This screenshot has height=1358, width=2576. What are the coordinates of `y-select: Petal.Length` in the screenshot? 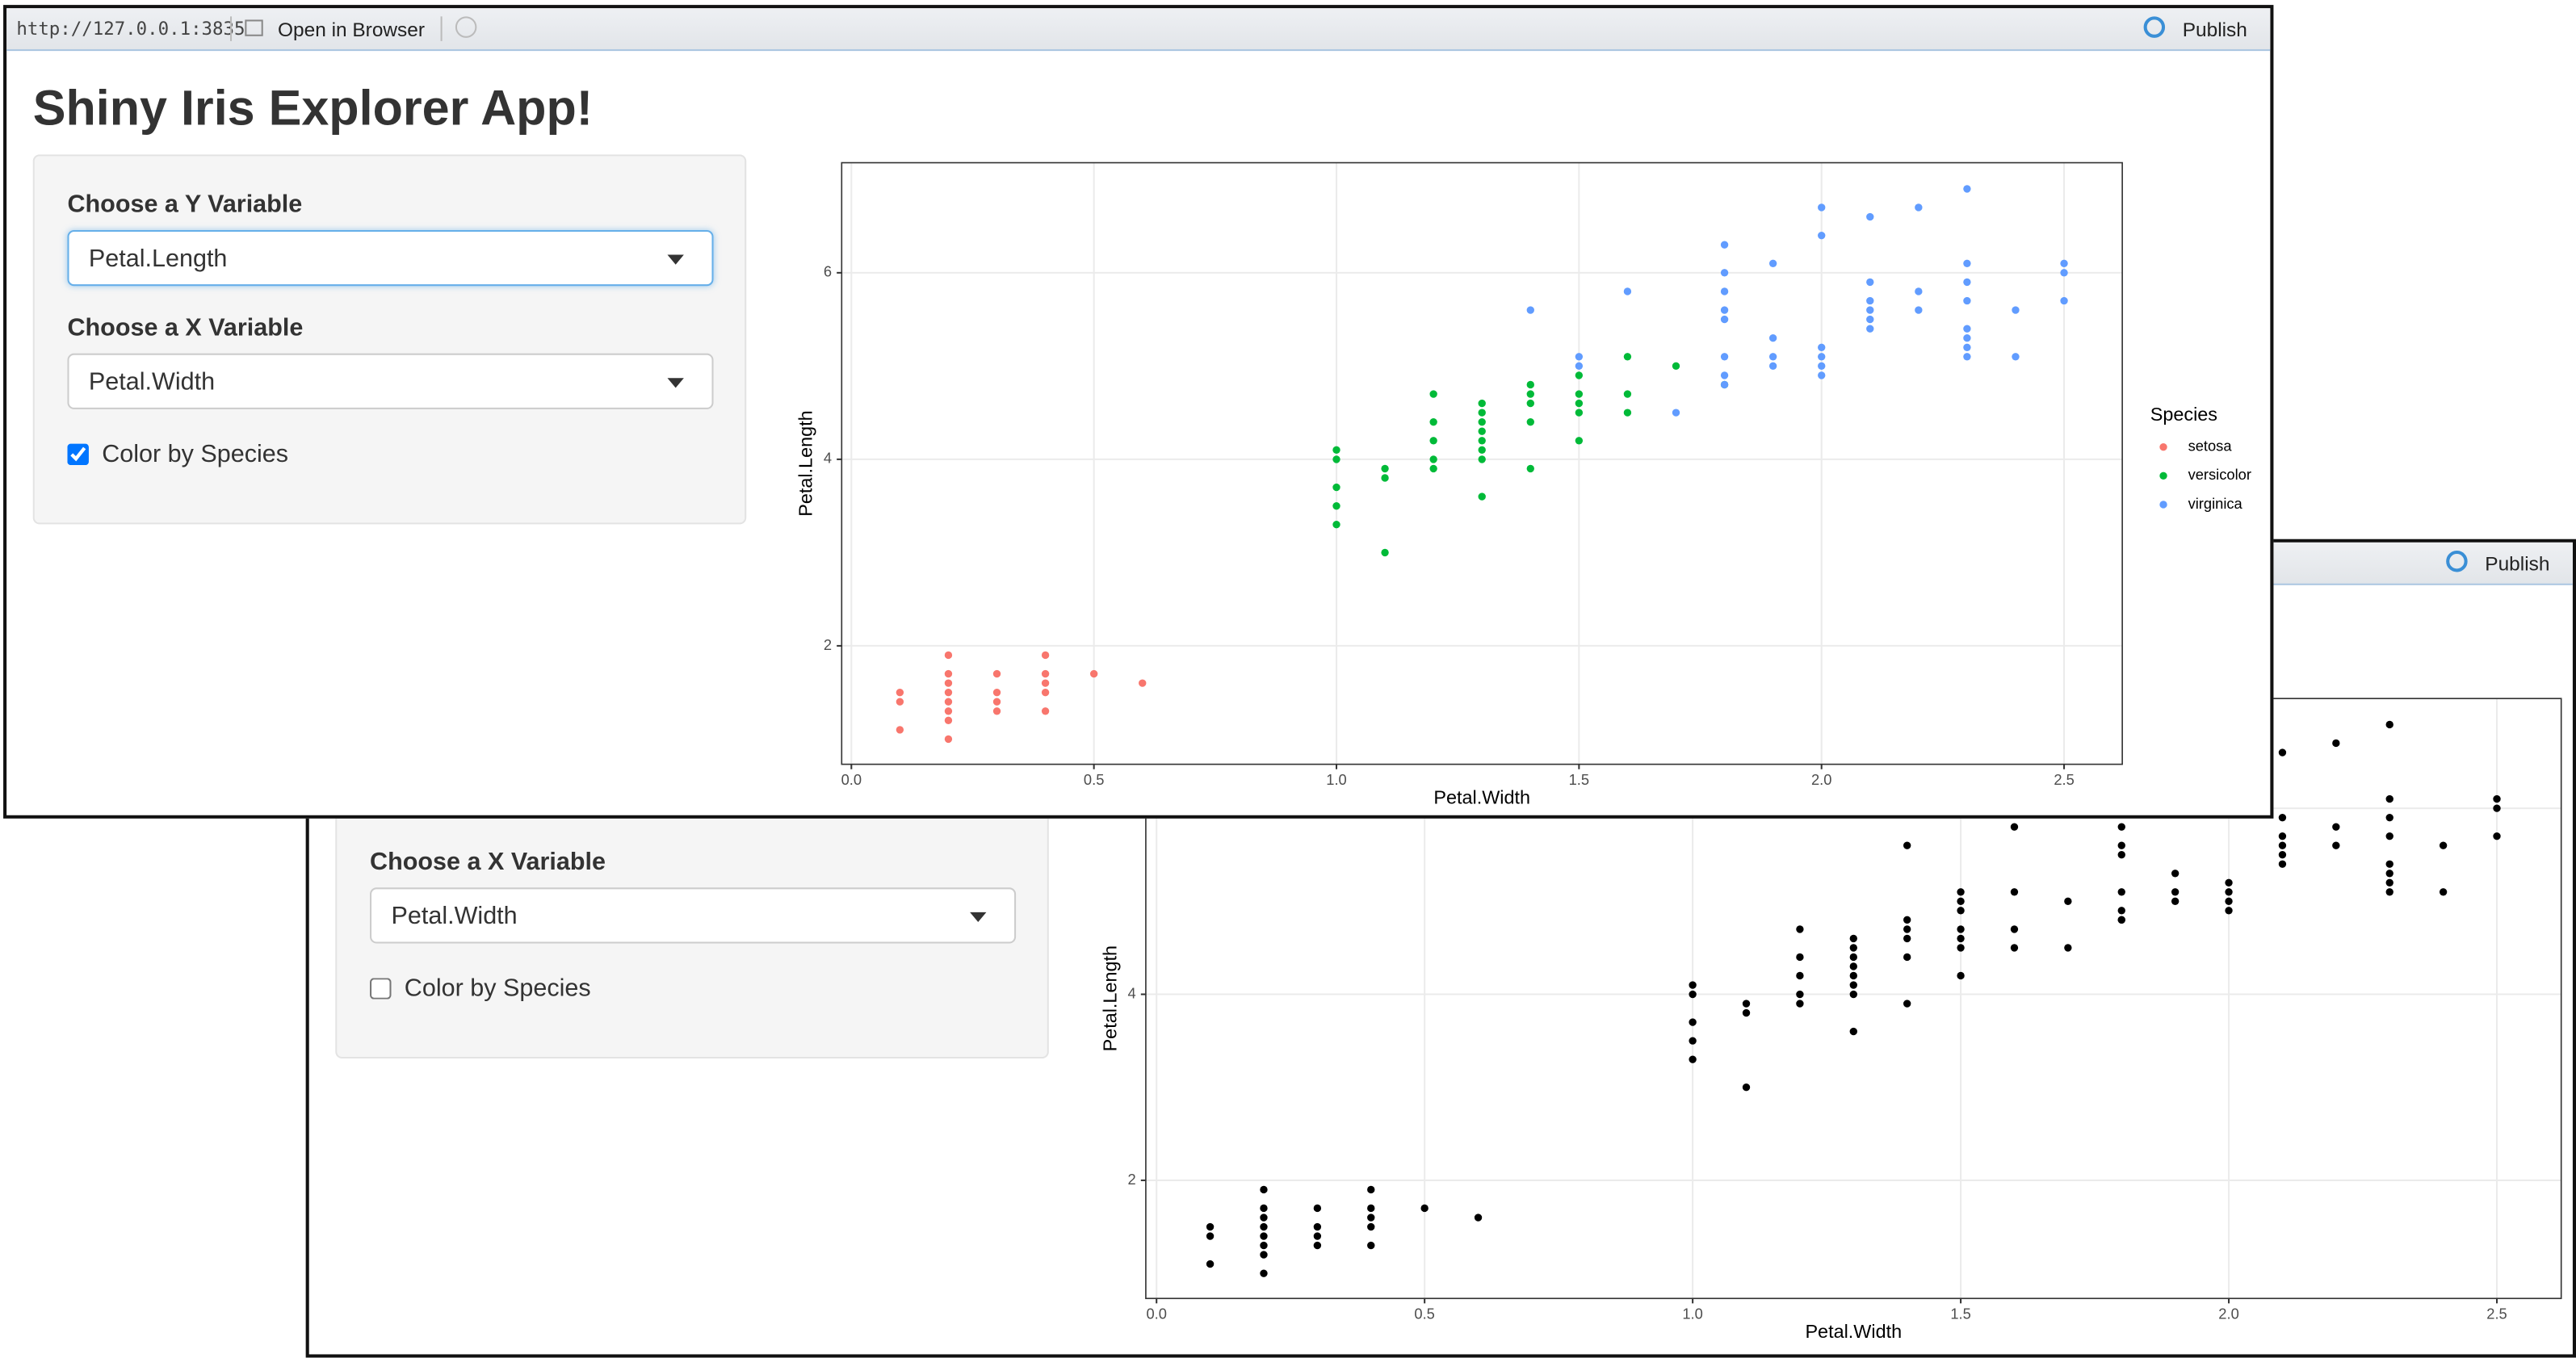 It's located at (390, 258).